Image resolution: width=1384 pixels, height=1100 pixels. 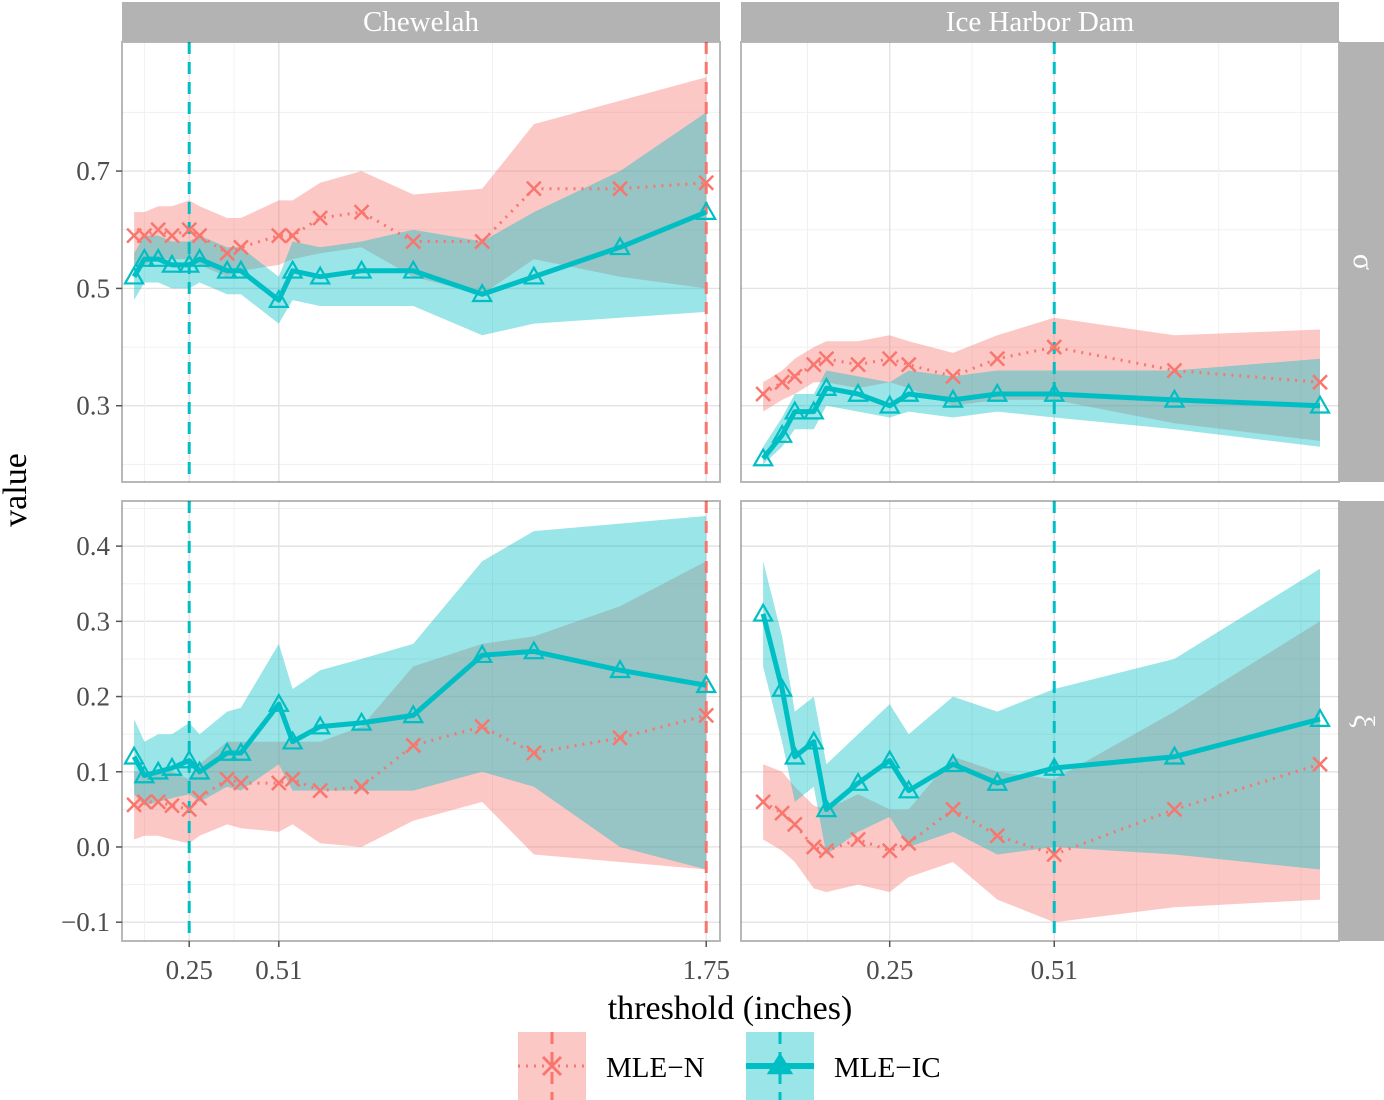 I want to click on row-strip-label-xi: ξ, so click(x=1363, y=720).